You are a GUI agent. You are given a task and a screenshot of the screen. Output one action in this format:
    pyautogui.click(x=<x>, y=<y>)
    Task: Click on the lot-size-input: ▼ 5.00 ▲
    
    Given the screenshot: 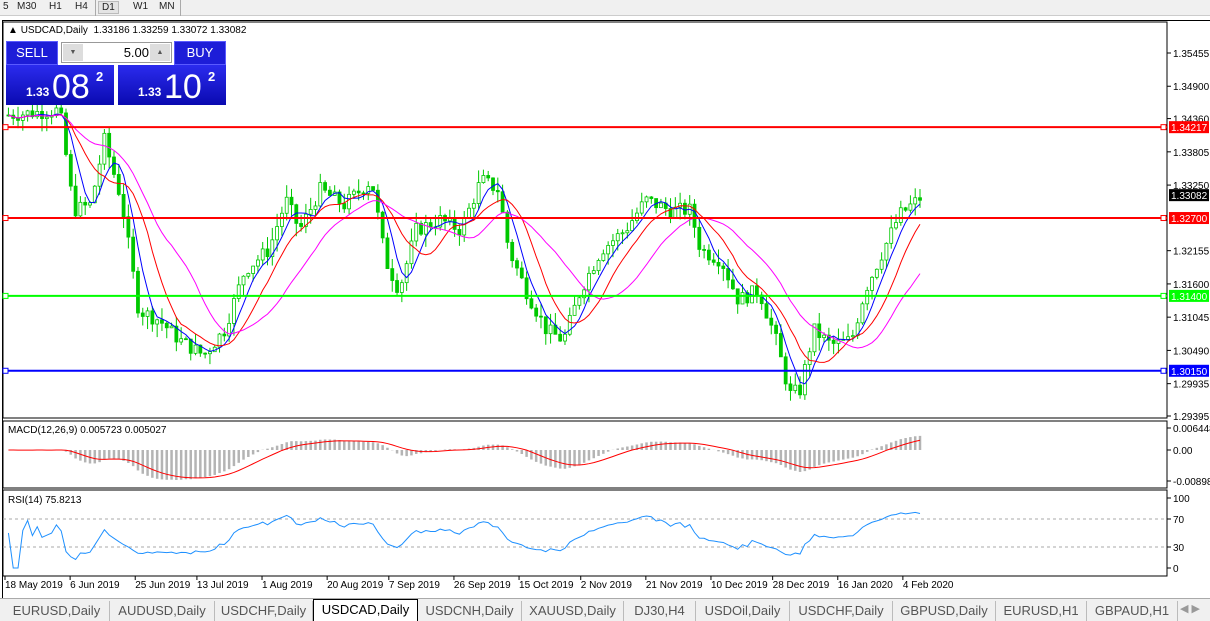 What is the action you would take?
    pyautogui.click(x=116, y=52)
    